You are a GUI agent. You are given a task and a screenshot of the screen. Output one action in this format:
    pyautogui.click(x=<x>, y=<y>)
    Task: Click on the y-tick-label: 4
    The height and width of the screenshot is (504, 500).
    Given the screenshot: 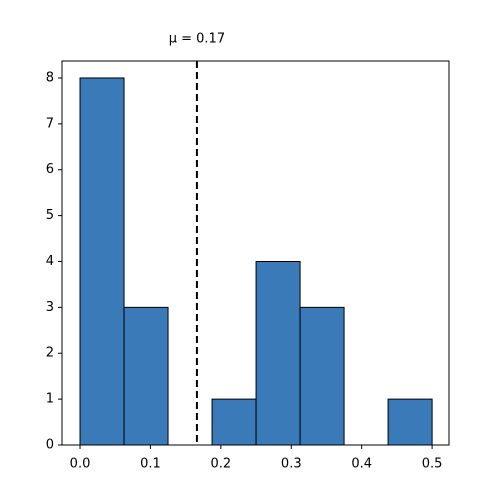 What is the action you would take?
    pyautogui.click(x=50, y=261)
    